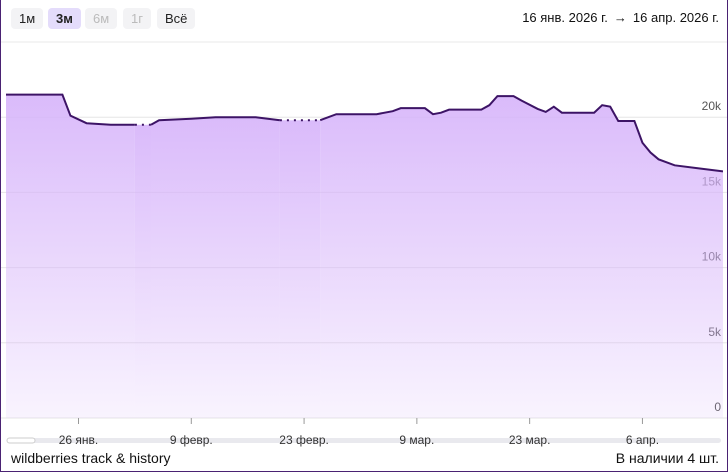 This screenshot has height=473, width=728. I want to click on footer-right: В наличии 4 шт., so click(667, 458).